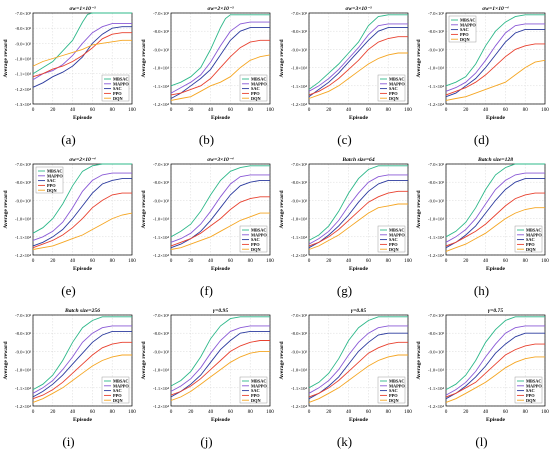 Image resolution: width=550 pixels, height=454 pixels. Describe the element at coordinates (23, 104) in the screenshot. I see `y-tick-label: -1.3×10⁴` at that location.